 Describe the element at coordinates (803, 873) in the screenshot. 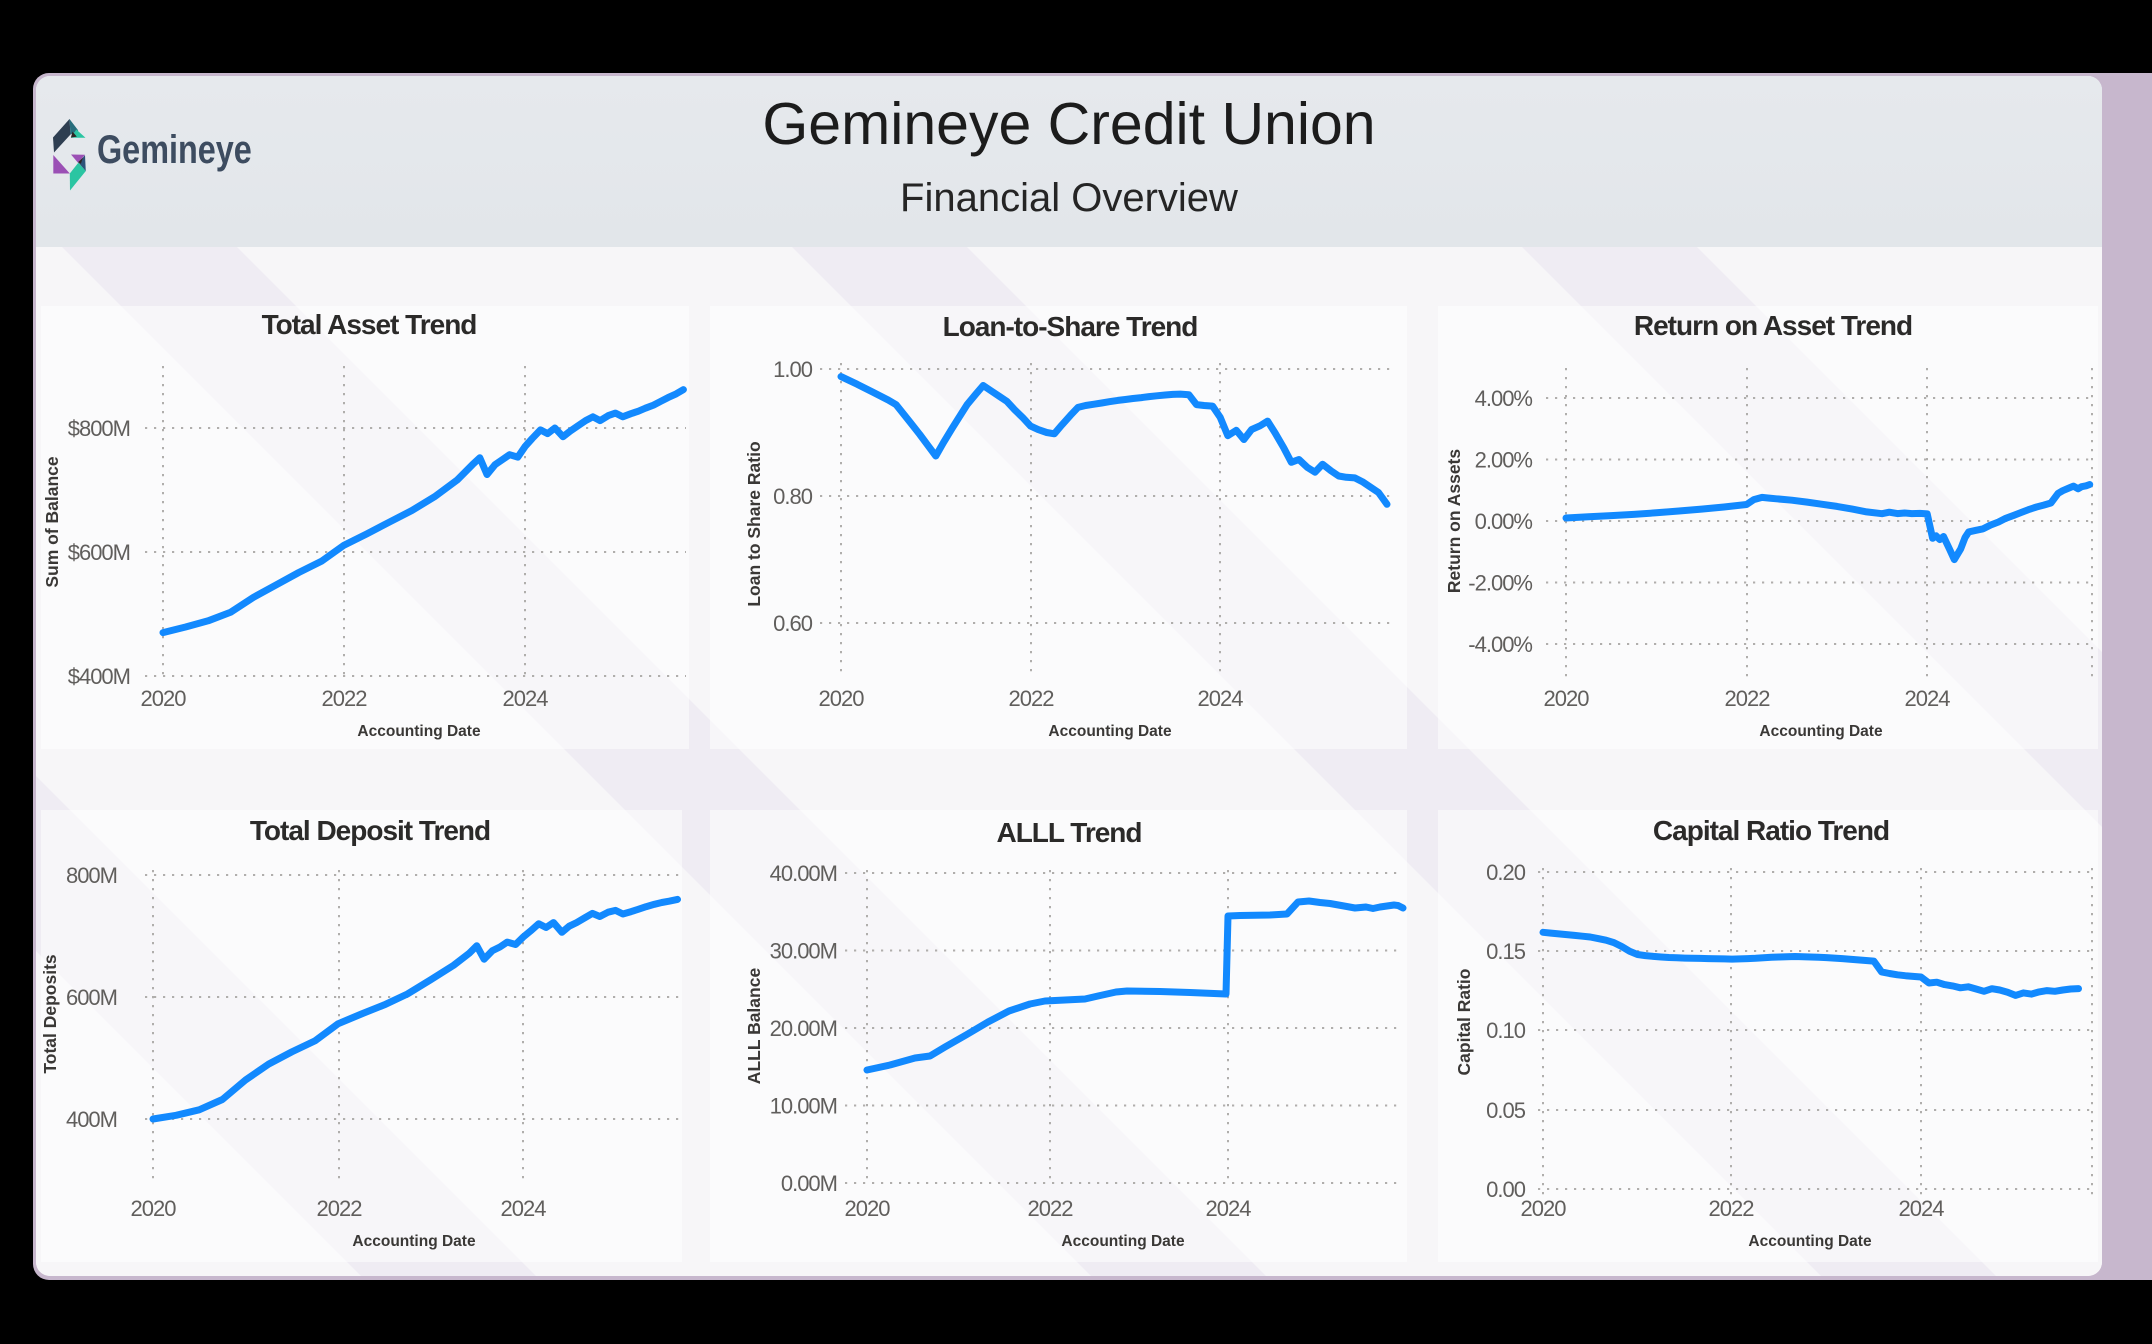

I see `svg-text: 40.00M` at that location.